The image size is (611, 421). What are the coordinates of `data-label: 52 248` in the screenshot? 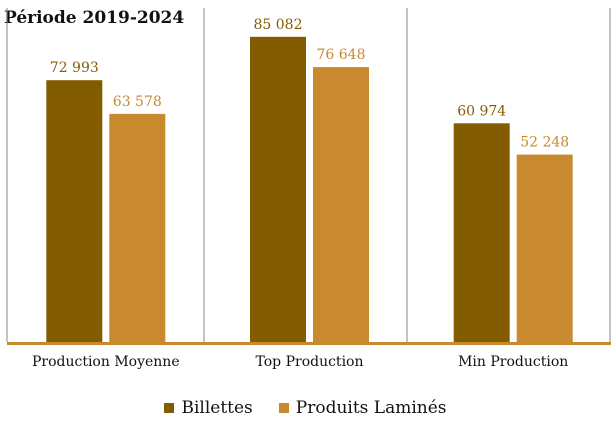 It's located at (544, 143).